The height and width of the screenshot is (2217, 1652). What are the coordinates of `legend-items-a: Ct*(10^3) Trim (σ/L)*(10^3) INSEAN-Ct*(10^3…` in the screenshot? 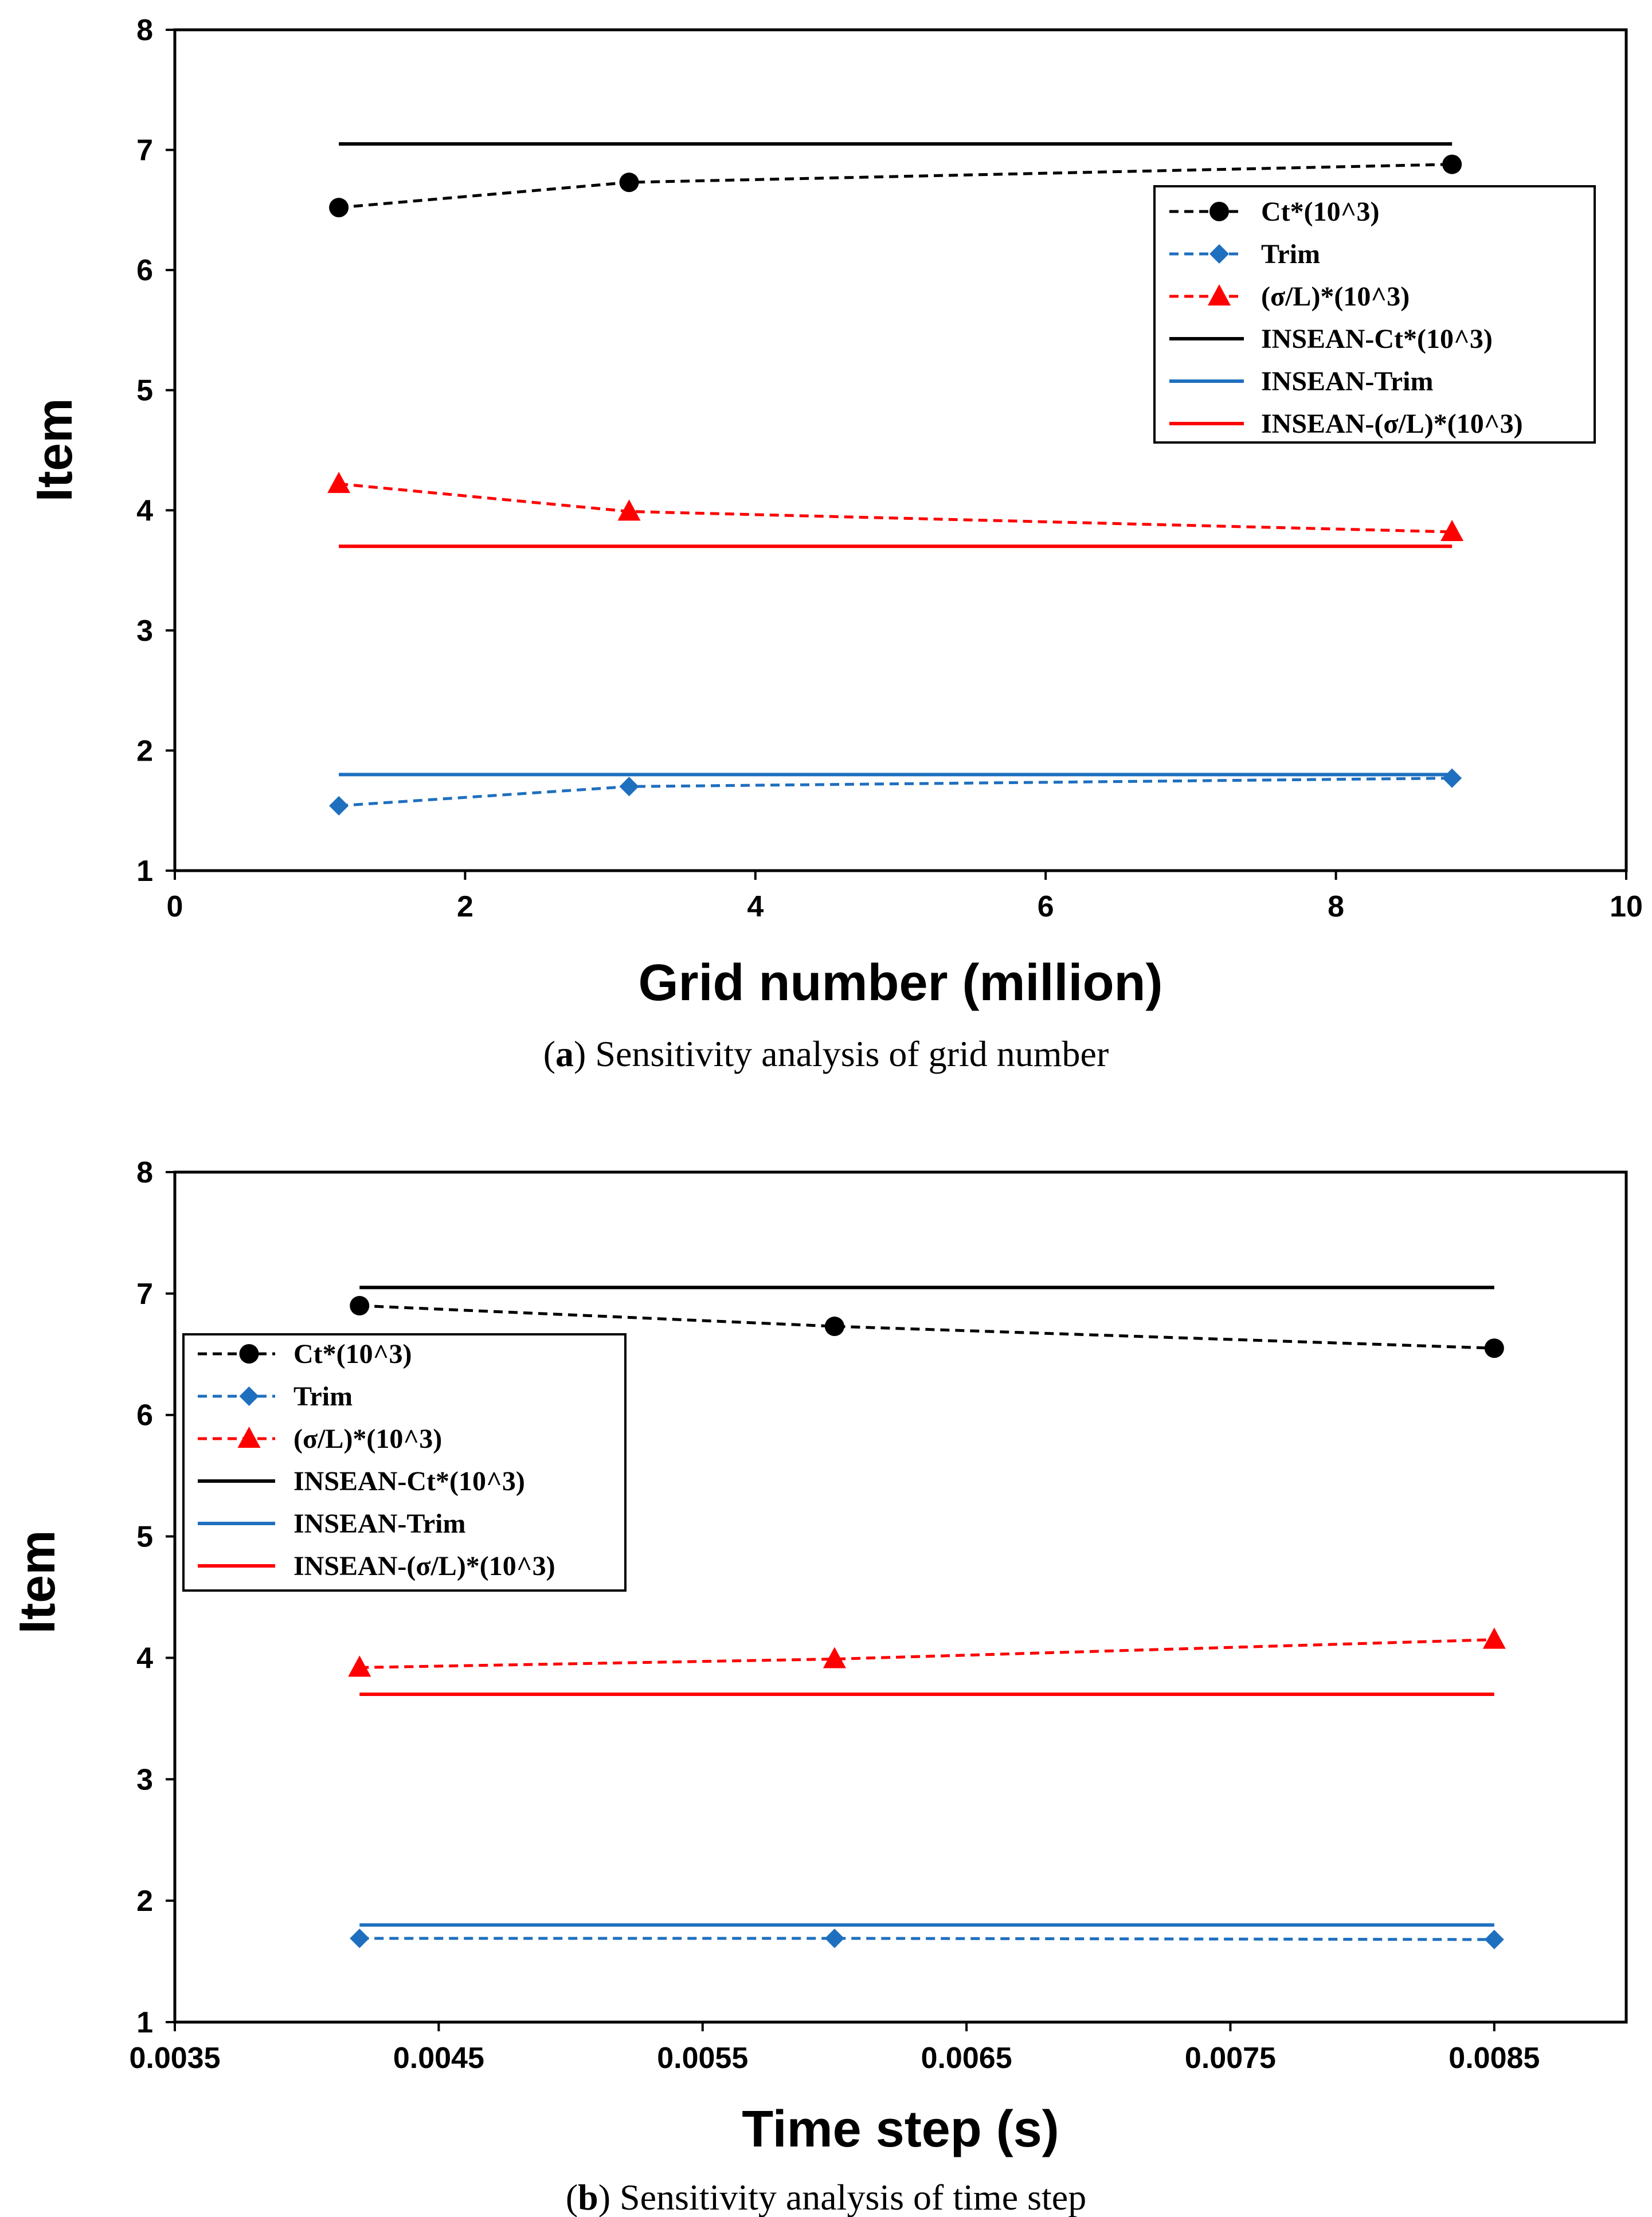 It's located at (1346, 318).